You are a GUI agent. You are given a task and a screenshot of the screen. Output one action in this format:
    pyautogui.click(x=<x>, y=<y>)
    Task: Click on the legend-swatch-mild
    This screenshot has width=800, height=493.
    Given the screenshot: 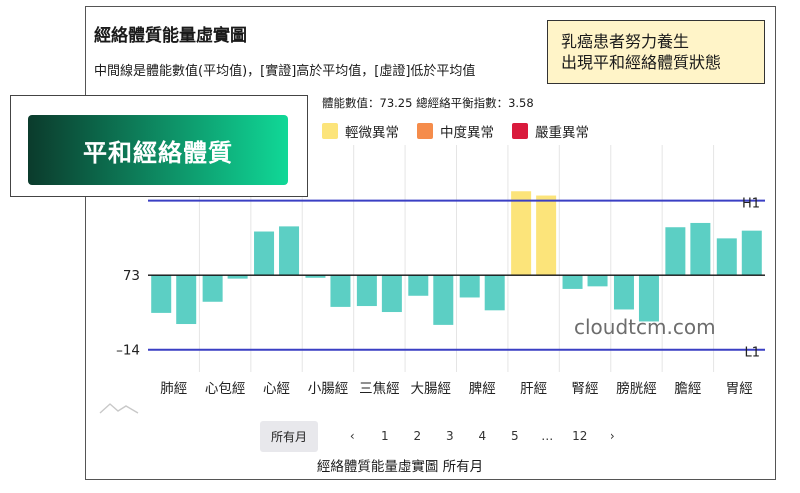 What is the action you would take?
    pyautogui.click(x=330, y=131)
    